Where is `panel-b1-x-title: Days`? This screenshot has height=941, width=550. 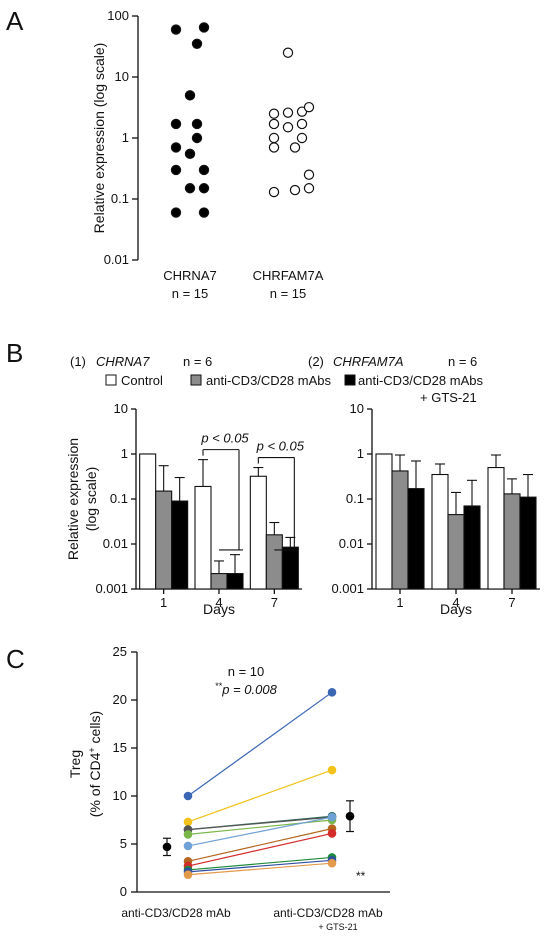
panel-b1-x-title: Days is located at coordinates (219, 609).